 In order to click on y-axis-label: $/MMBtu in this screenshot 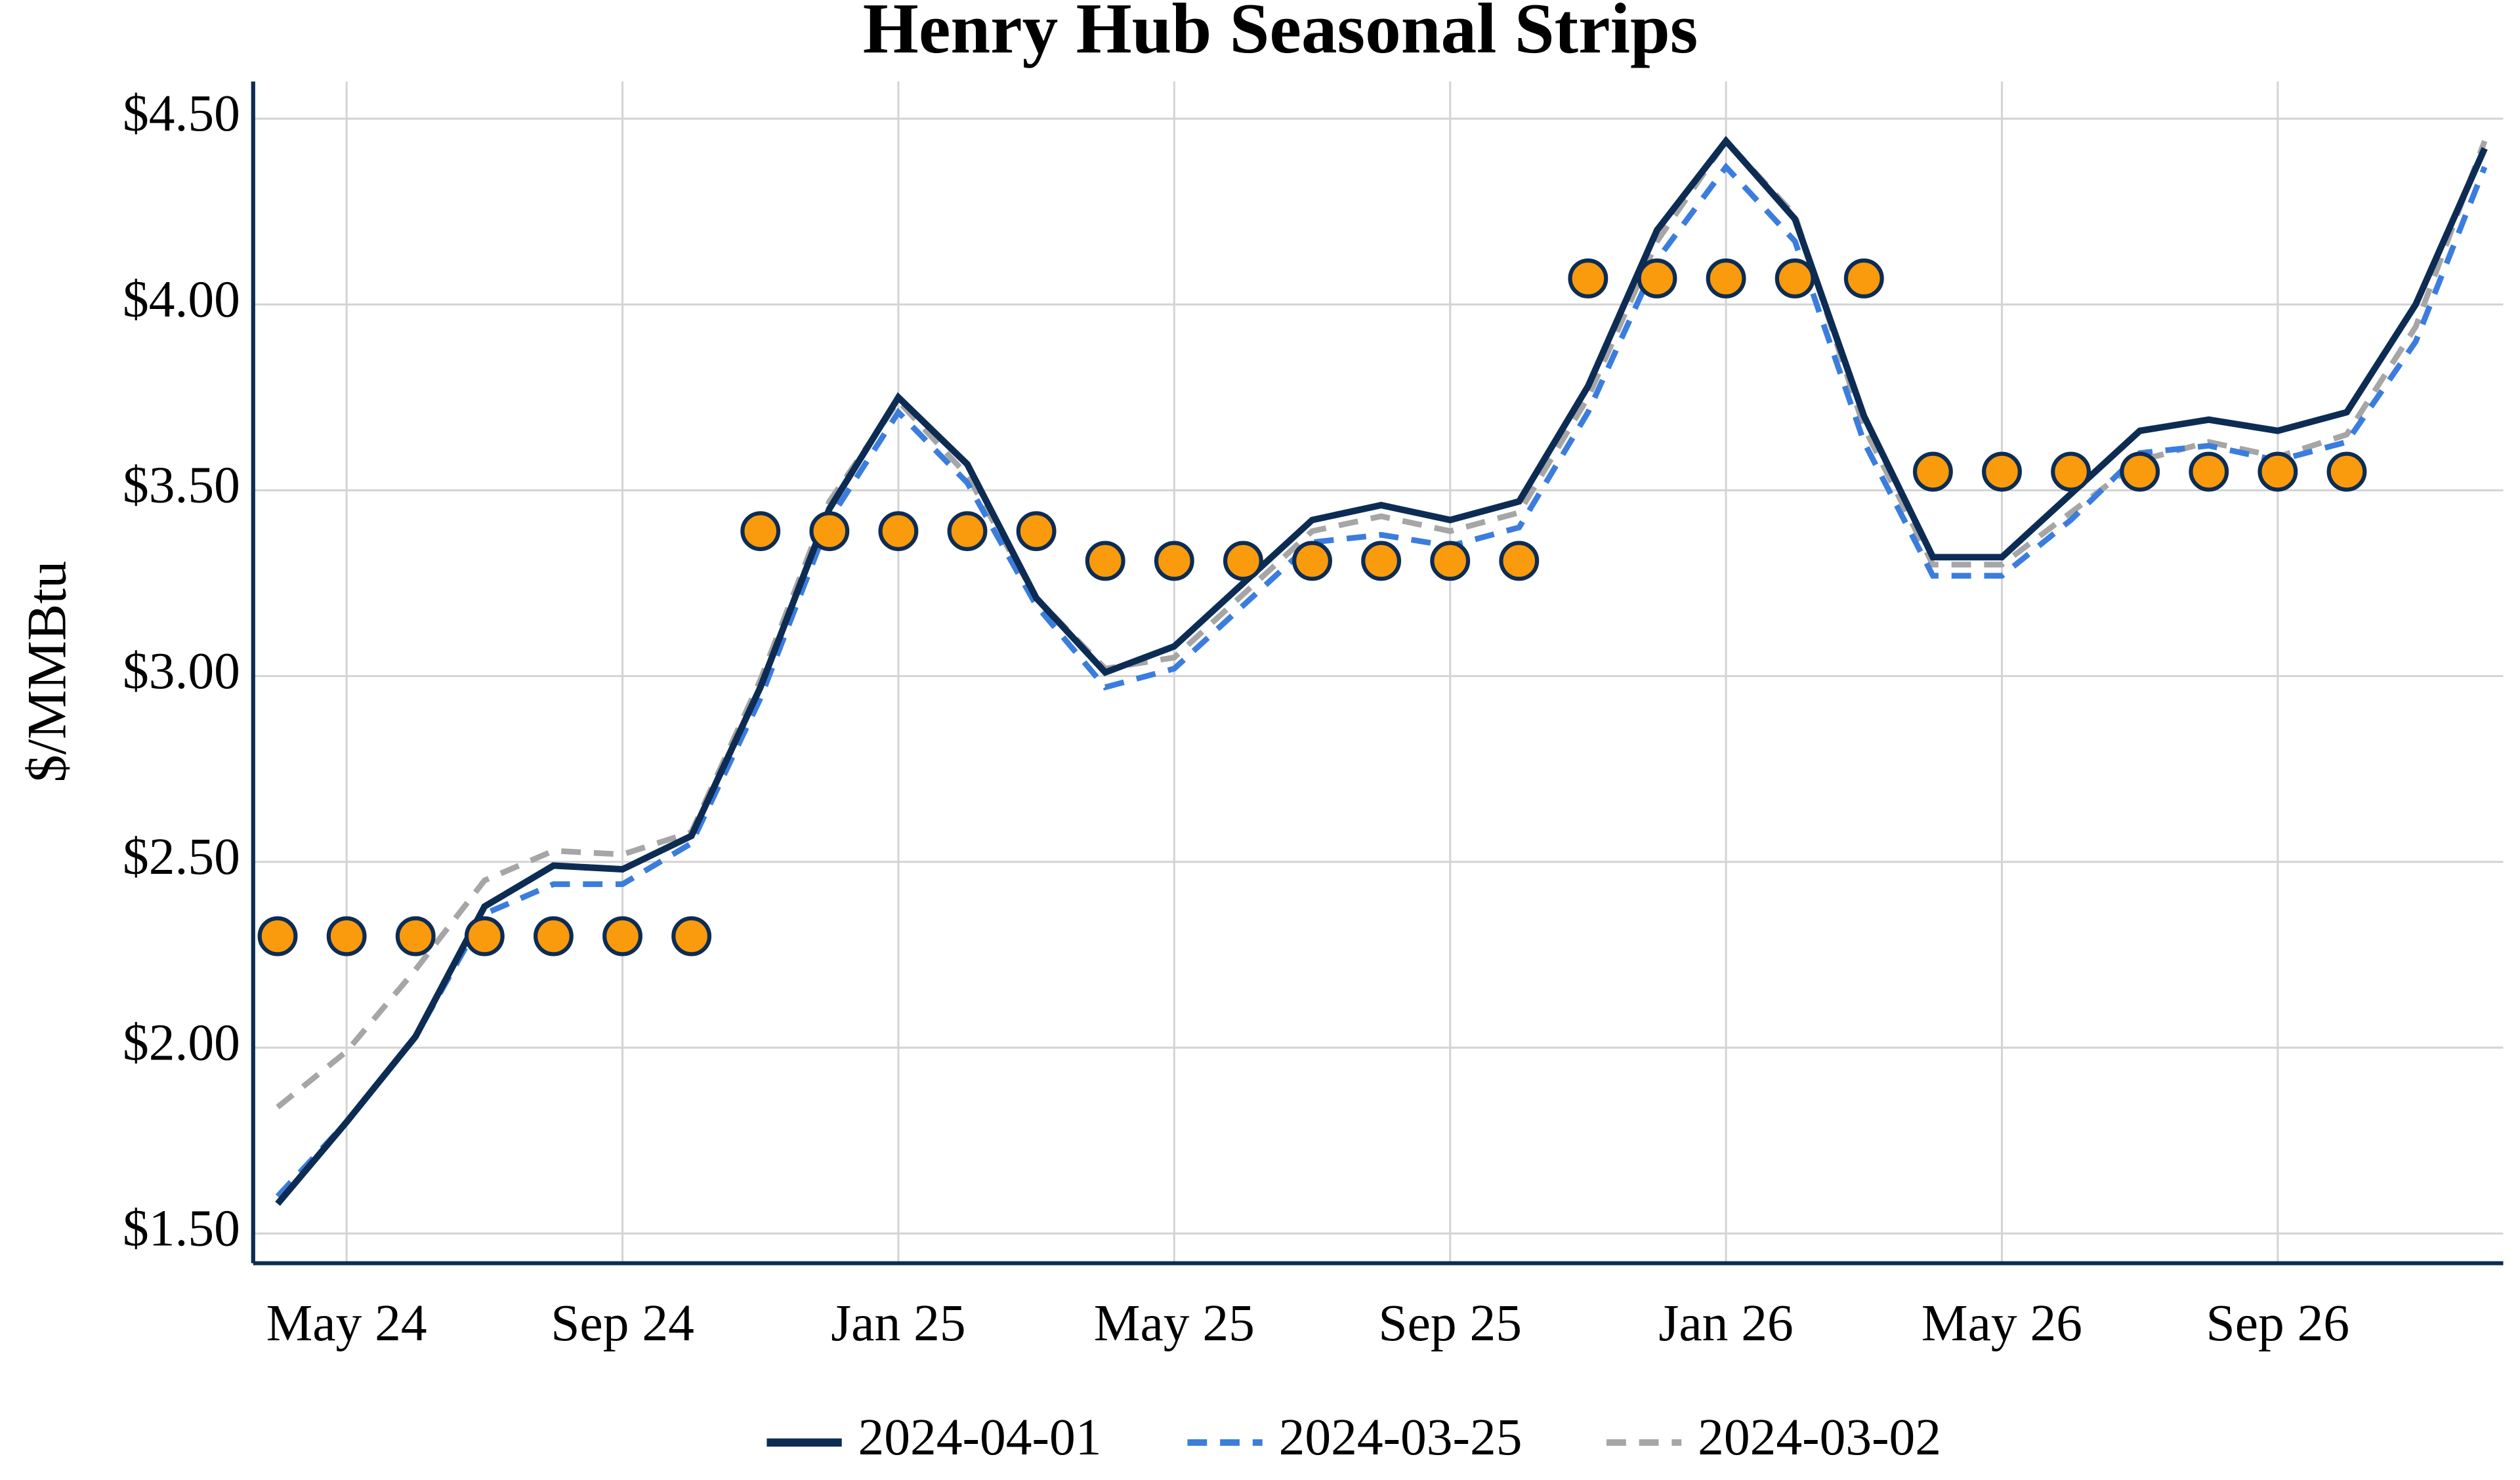, I will do `click(47, 672)`.